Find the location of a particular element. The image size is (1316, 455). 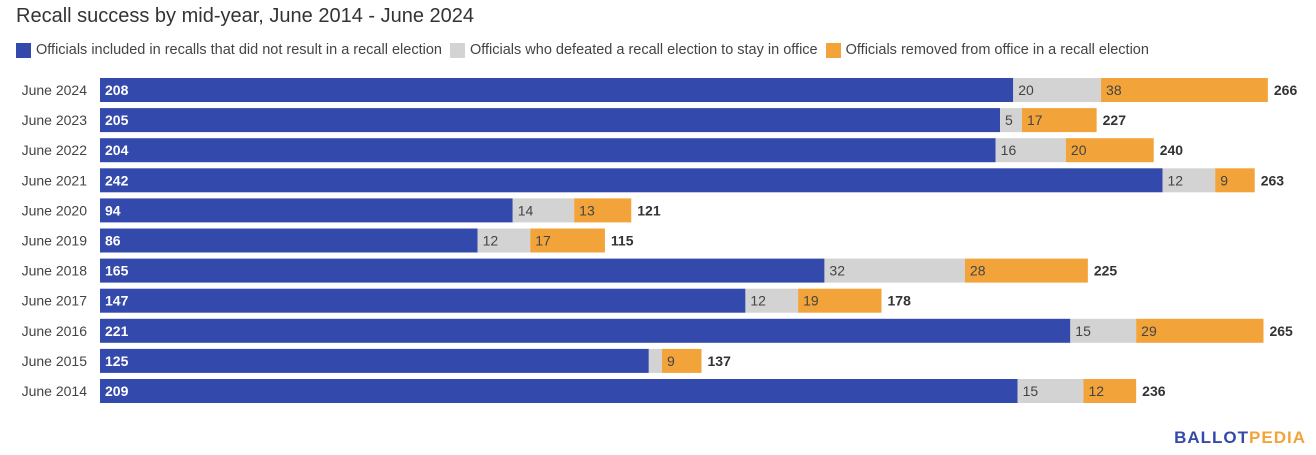

ballotpedia-logo: BALLOTPEDIA is located at coordinates (1240, 438).